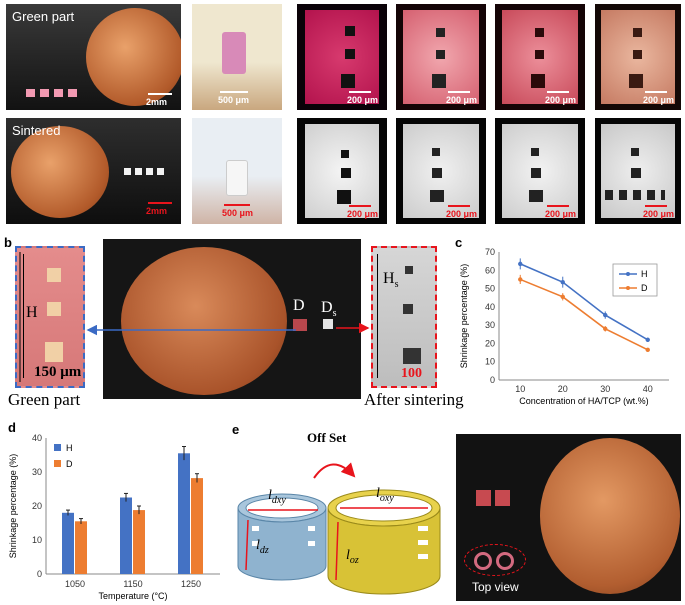 The width and height of the screenshot is (685, 605). Describe the element at coordinates (520, 389) in the screenshot. I see `x-tick-label: 10` at that location.